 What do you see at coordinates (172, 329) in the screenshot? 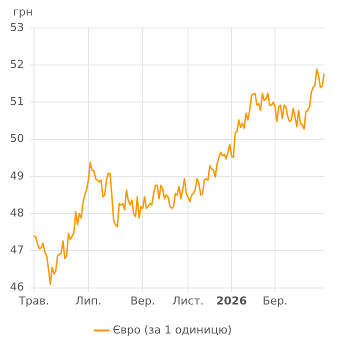
I see `legend-label: Євро (за 1 одиницю)` at bounding box center [172, 329].